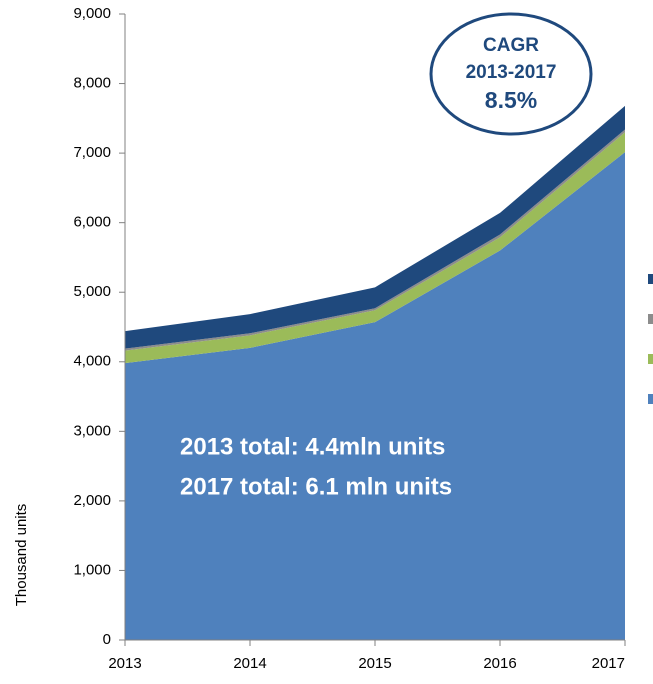 The height and width of the screenshot is (684, 653). Describe the element at coordinates (92, 222) in the screenshot. I see `y-tick-label: 6,000` at that location.